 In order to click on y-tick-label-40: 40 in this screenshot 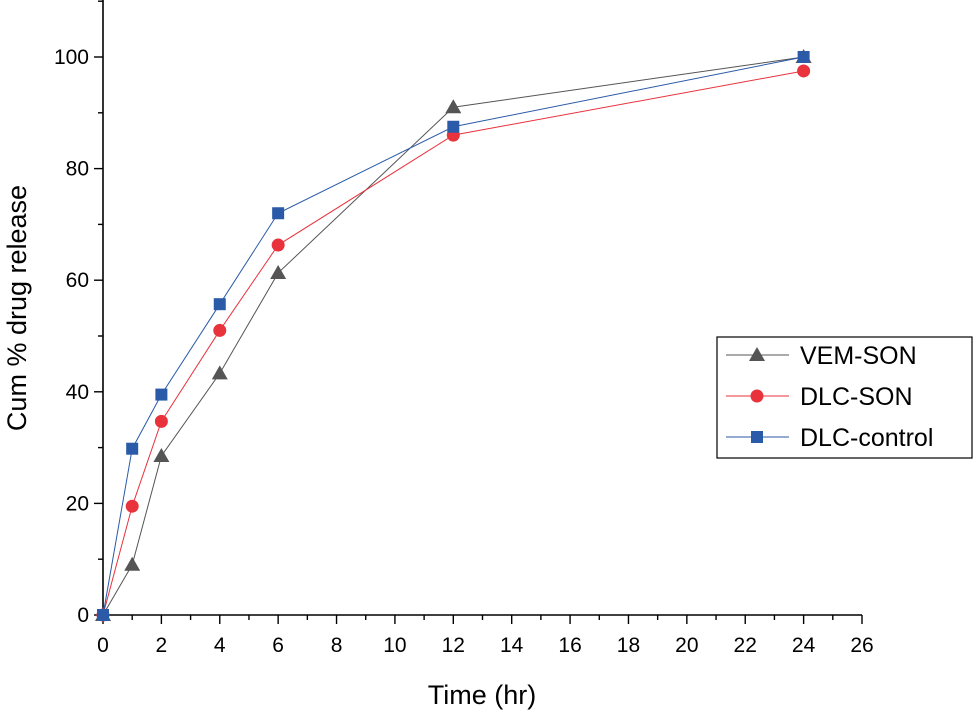, I will do `click(77, 392)`.